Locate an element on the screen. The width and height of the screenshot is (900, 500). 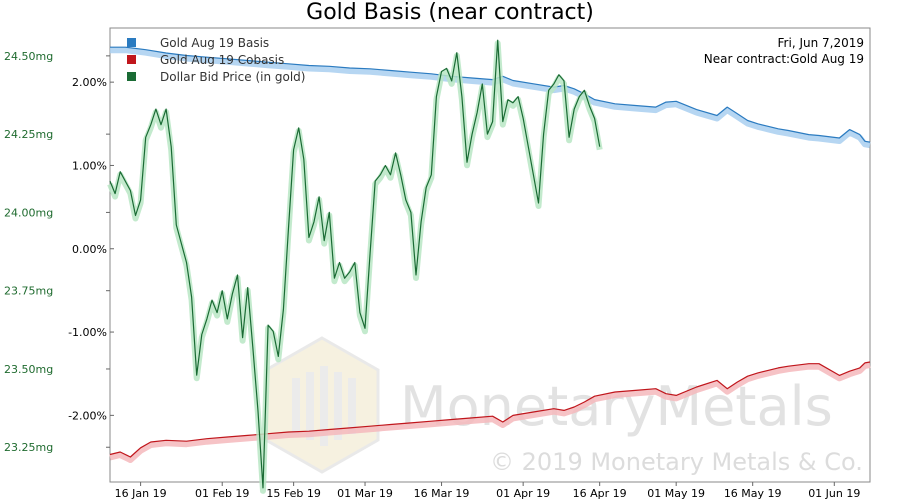
x-tick-label: 01 May 19 is located at coordinates (676, 493).